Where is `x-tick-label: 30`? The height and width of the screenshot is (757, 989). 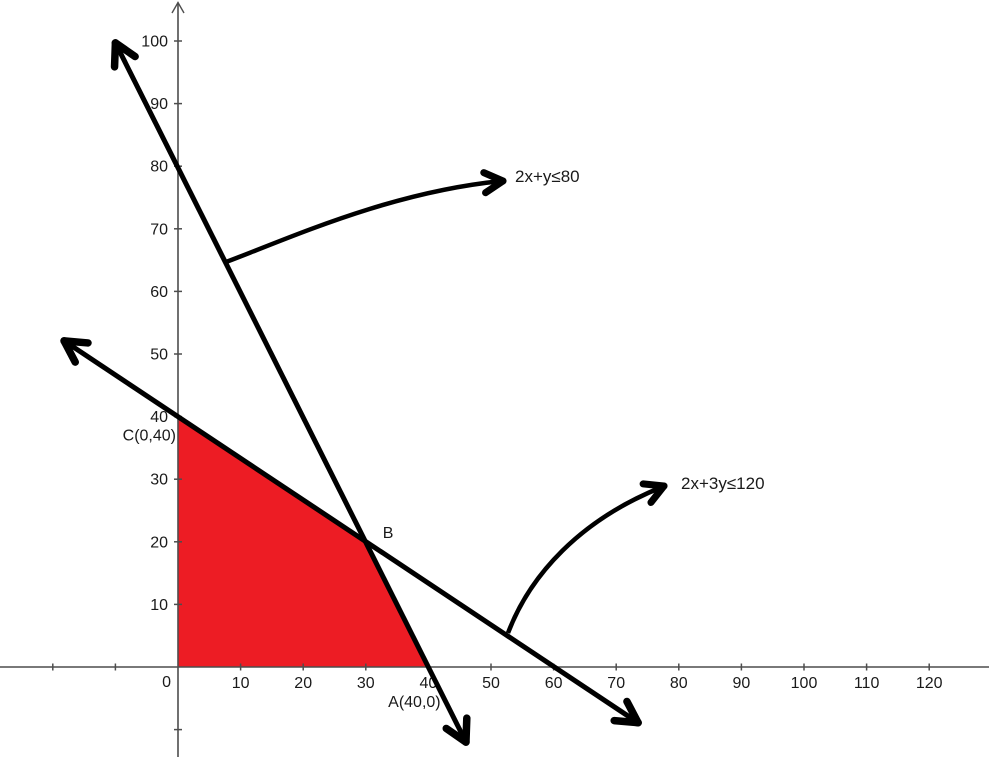 x-tick-label: 30 is located at coordinates (366, 683).